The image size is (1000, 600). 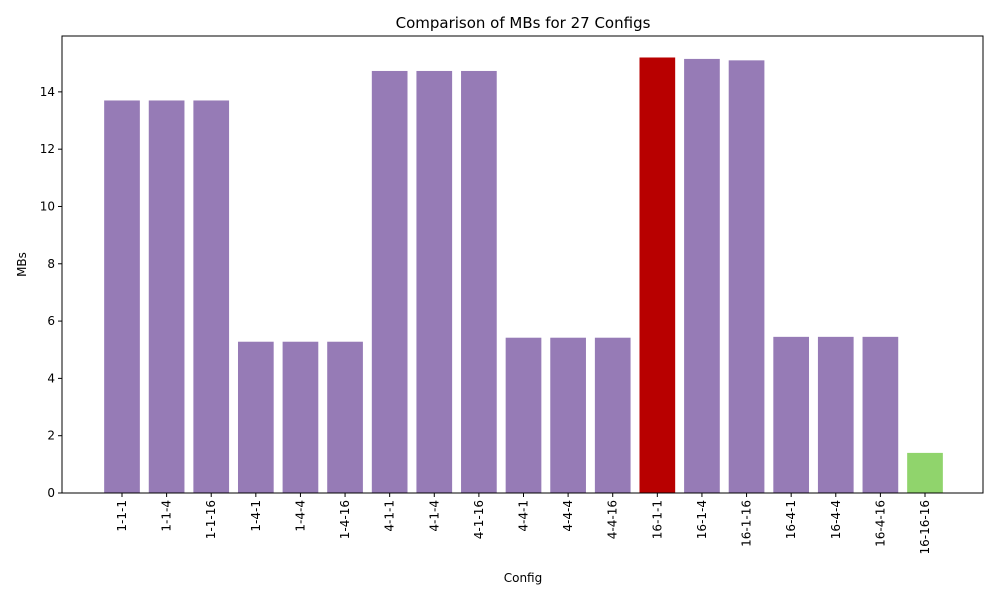 I want to click on x-tick-label: 1-1-4, so click(x=167, y=516).